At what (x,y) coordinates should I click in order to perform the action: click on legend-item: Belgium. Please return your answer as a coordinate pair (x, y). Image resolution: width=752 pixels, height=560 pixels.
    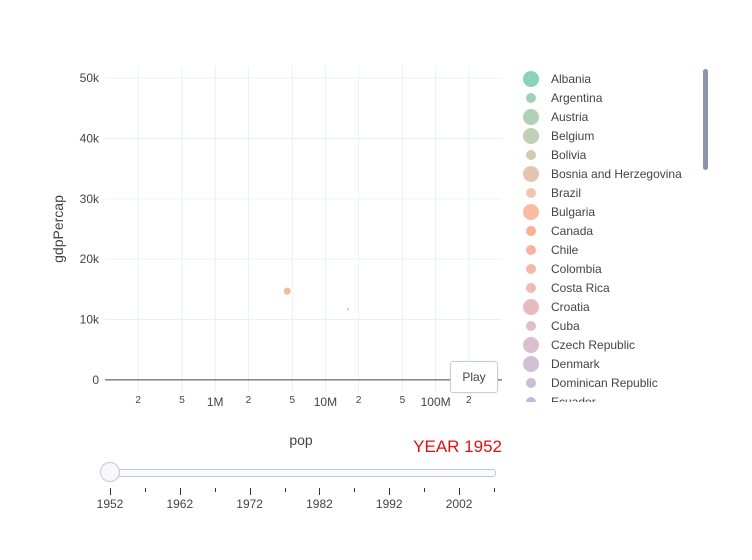
    Looking at the image, I should click on (558, 136).